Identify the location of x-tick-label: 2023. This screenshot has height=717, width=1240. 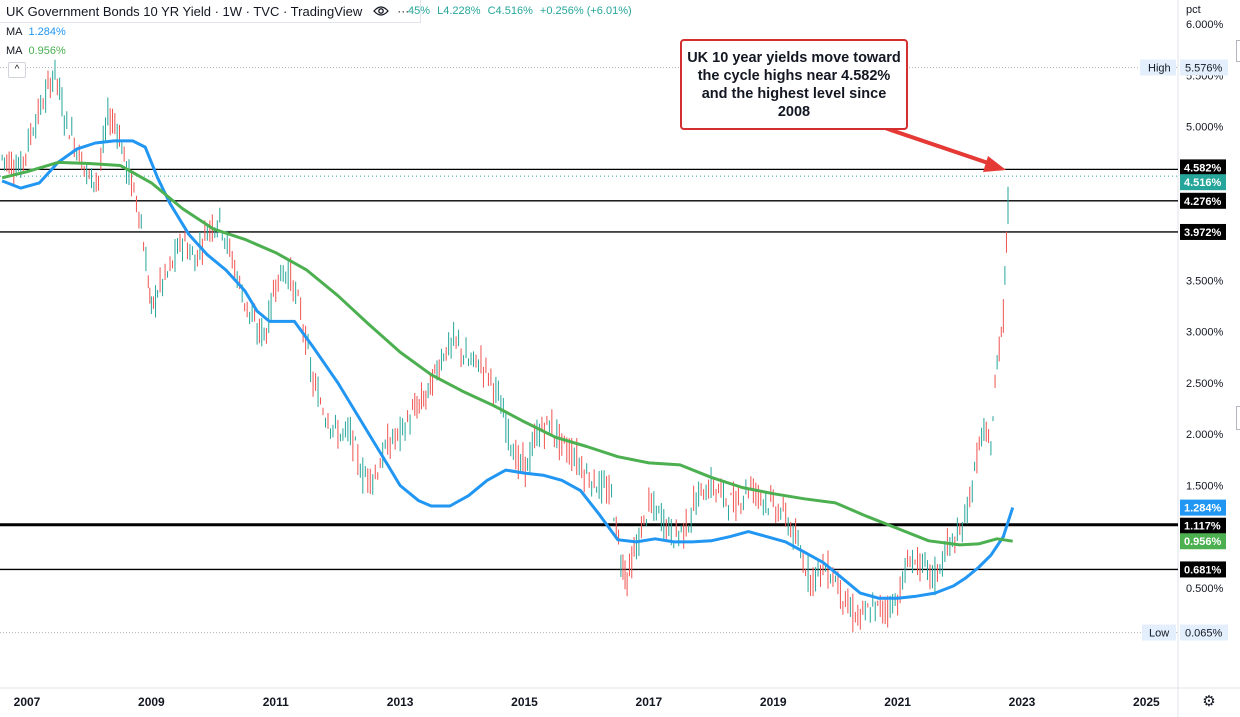
(1022, 702).